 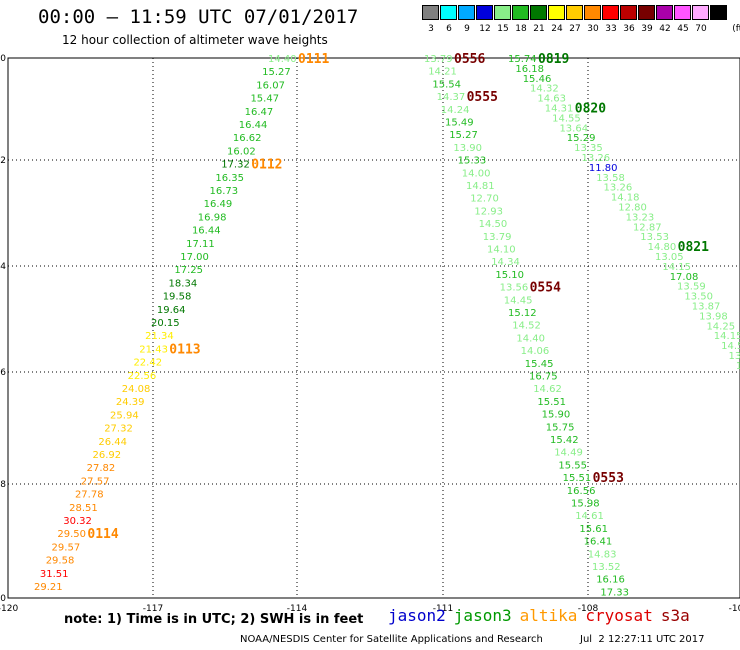 I want to click on swh-value: 14.81, so click(x=480, y=186).